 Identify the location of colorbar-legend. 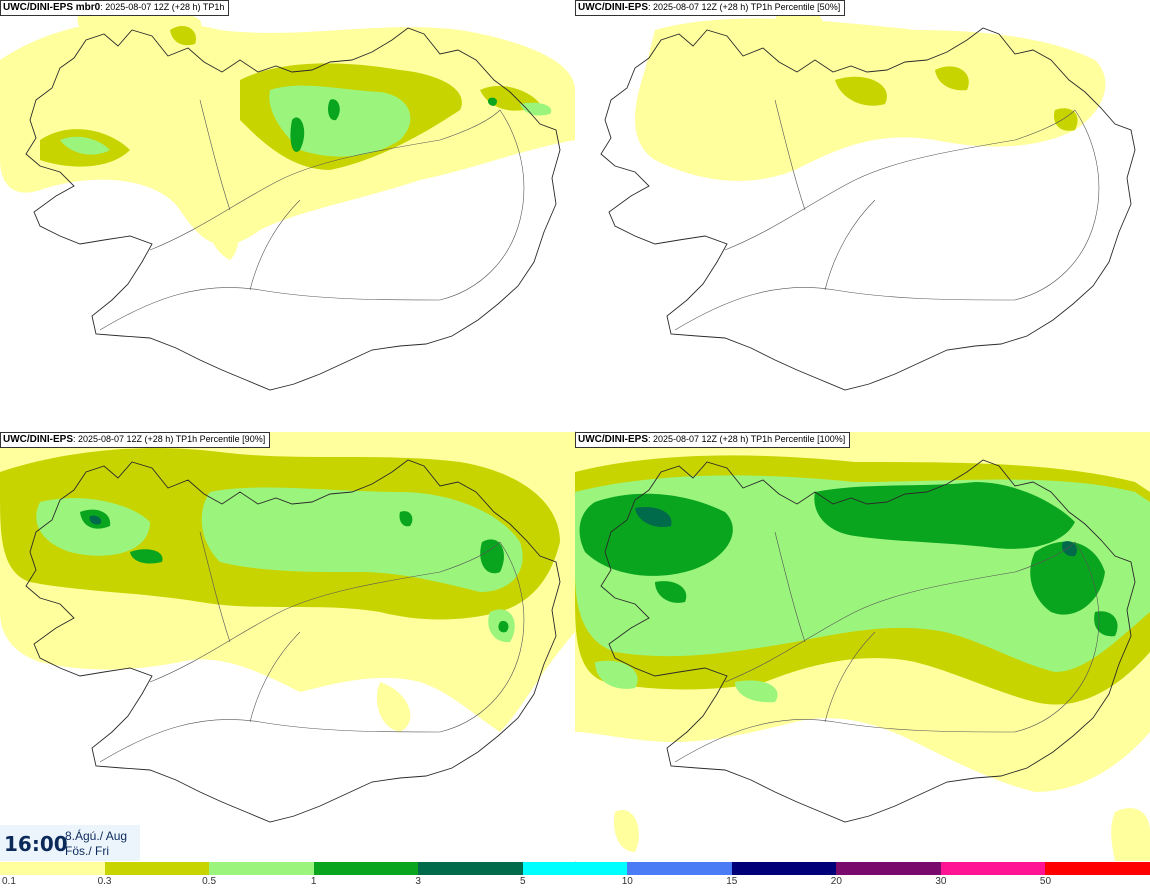
(575, 868).